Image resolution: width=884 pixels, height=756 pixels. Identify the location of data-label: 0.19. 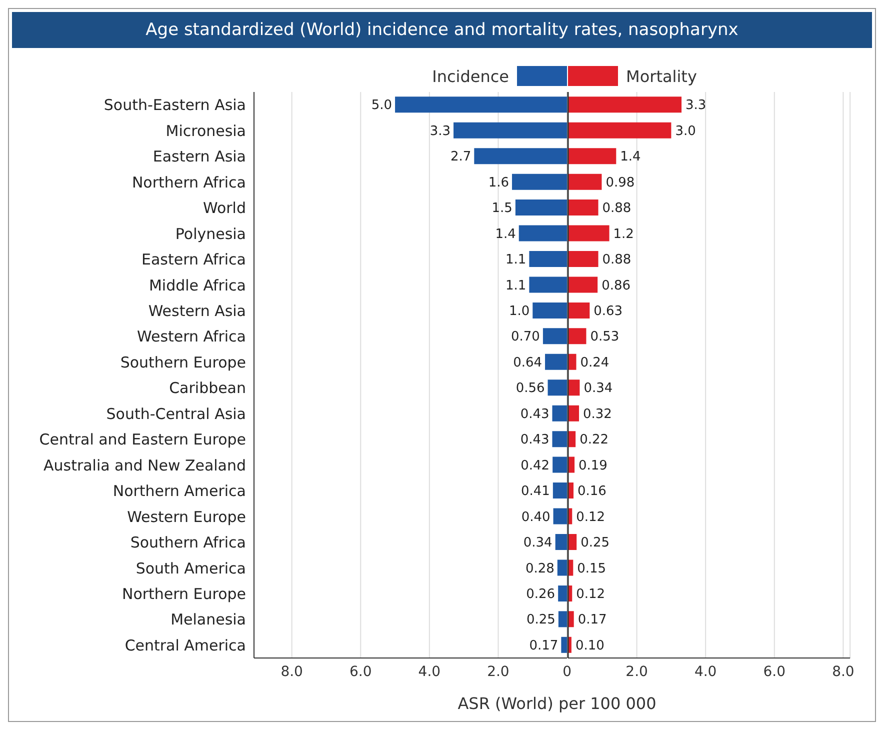
(593, 466).